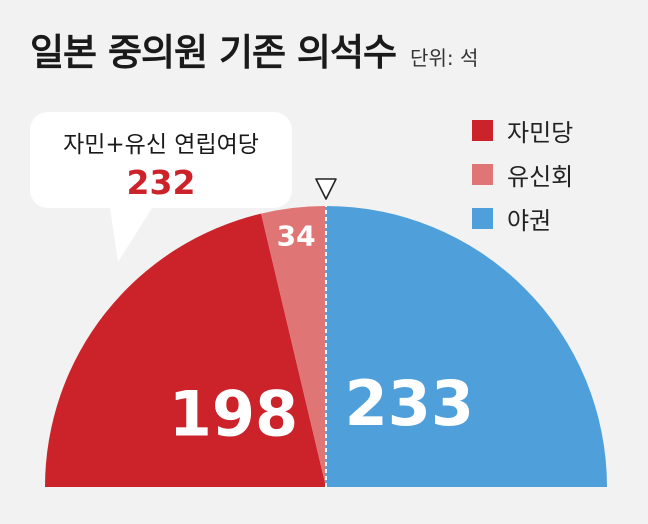 The image size is (648, 524). What do you see at coordinates (326, 189) in the screenshot?
I see `majority-marker-icon` at bounding box center [326, 189].